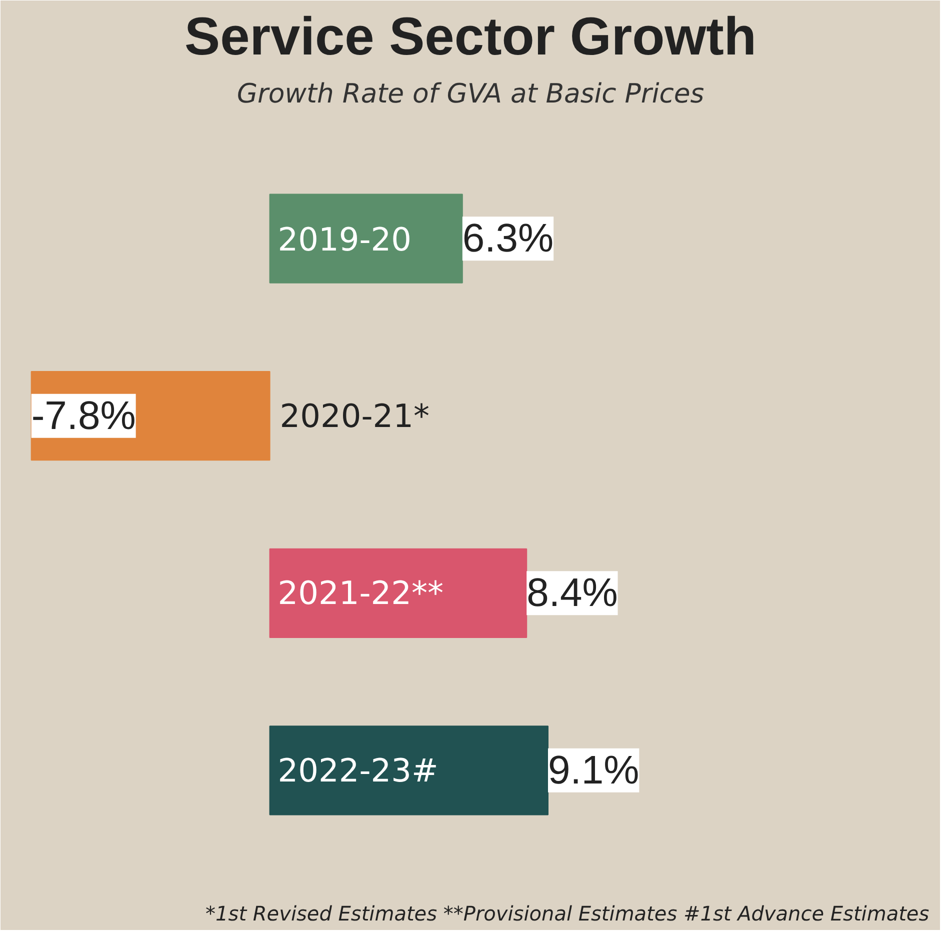 Image resolution: width=950 pixels, height=950 pixels. Describe the element at coordinates (355, 415) in the screenshot. I see `y-tick-label: 2020-21*` at that location.